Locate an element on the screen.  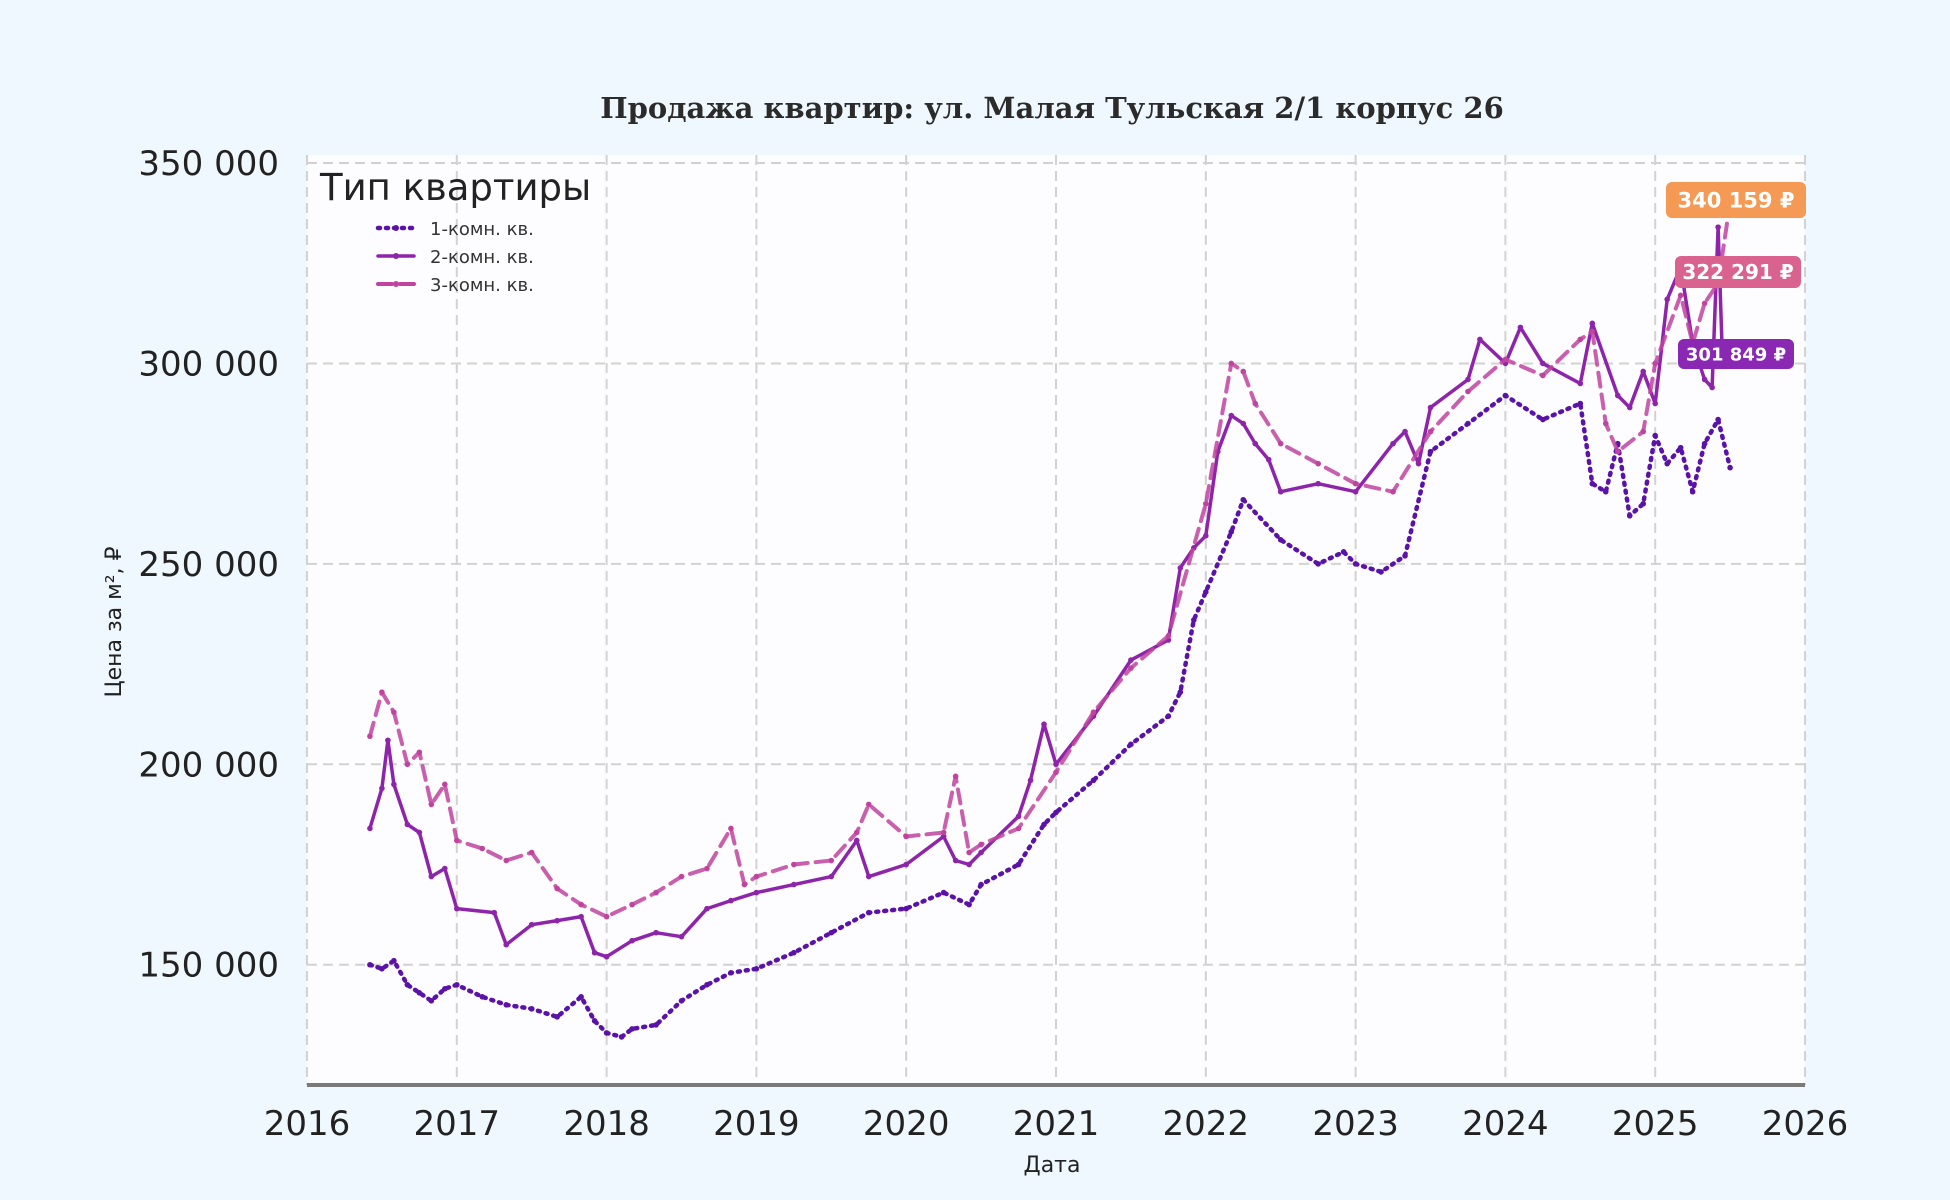
x-axis-label: Дата is located at coordinates (1052, 1165).